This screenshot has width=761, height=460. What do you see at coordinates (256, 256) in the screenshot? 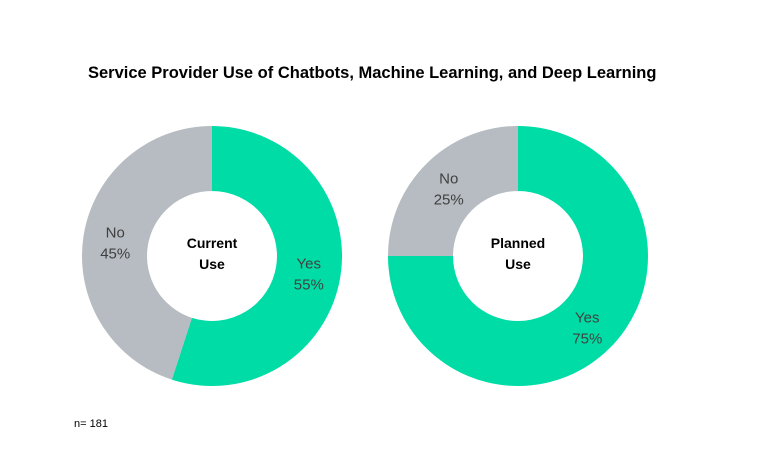
I see `donut-slice-yes` at bounding box center [256, 256].